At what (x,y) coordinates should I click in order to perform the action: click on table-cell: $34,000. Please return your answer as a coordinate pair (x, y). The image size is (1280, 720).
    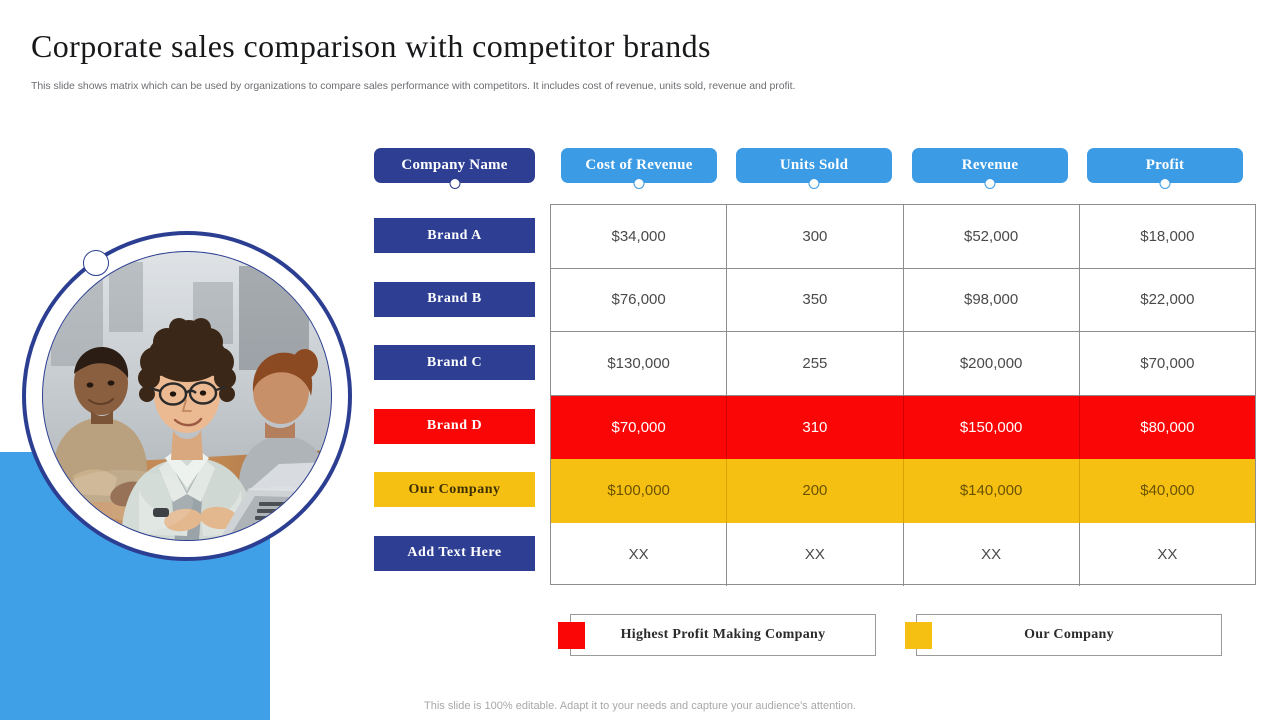
    Looking at the image, I should click on (639, 236).